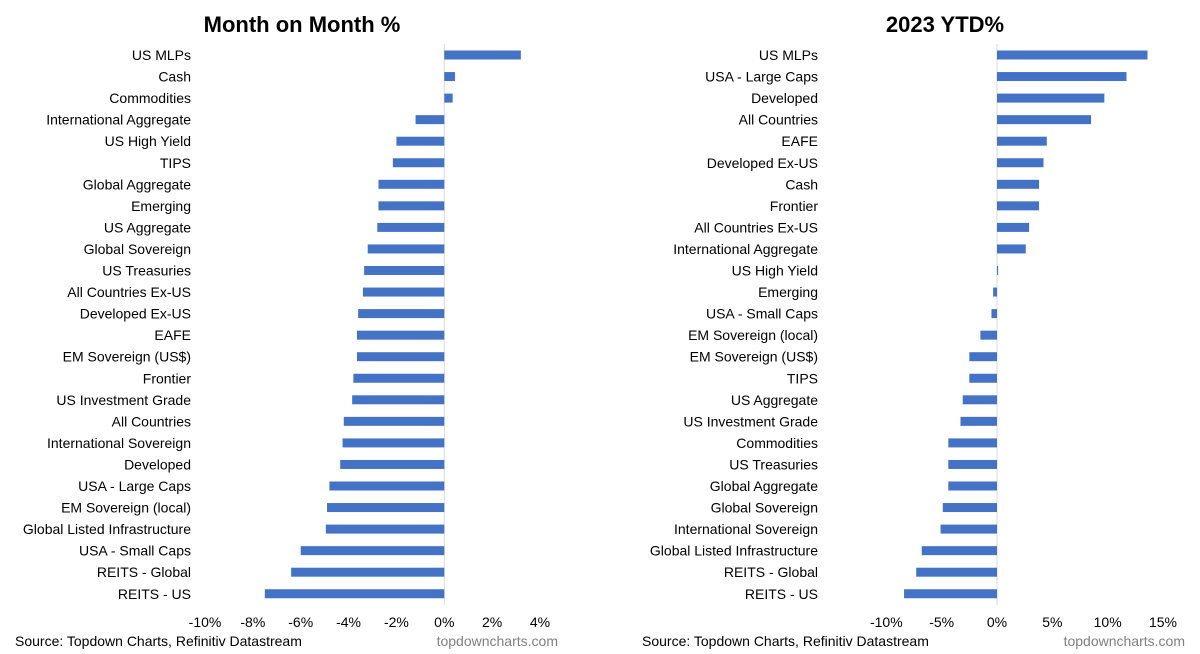 The image size is (1200, 654). I want to click on category-label: All Countries Ex-US, so click(756, 227).